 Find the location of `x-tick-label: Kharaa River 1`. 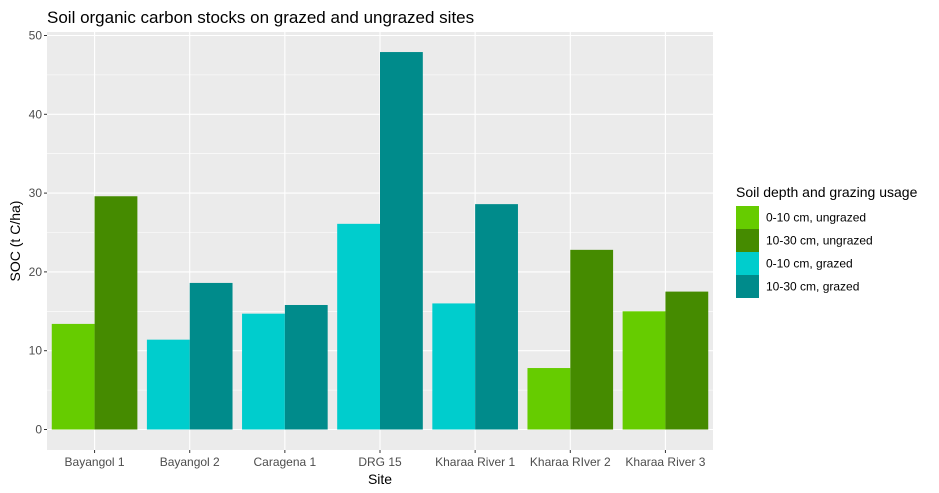

x-tick-label: Kharaa River 1 is located at coordinates (475, 462).